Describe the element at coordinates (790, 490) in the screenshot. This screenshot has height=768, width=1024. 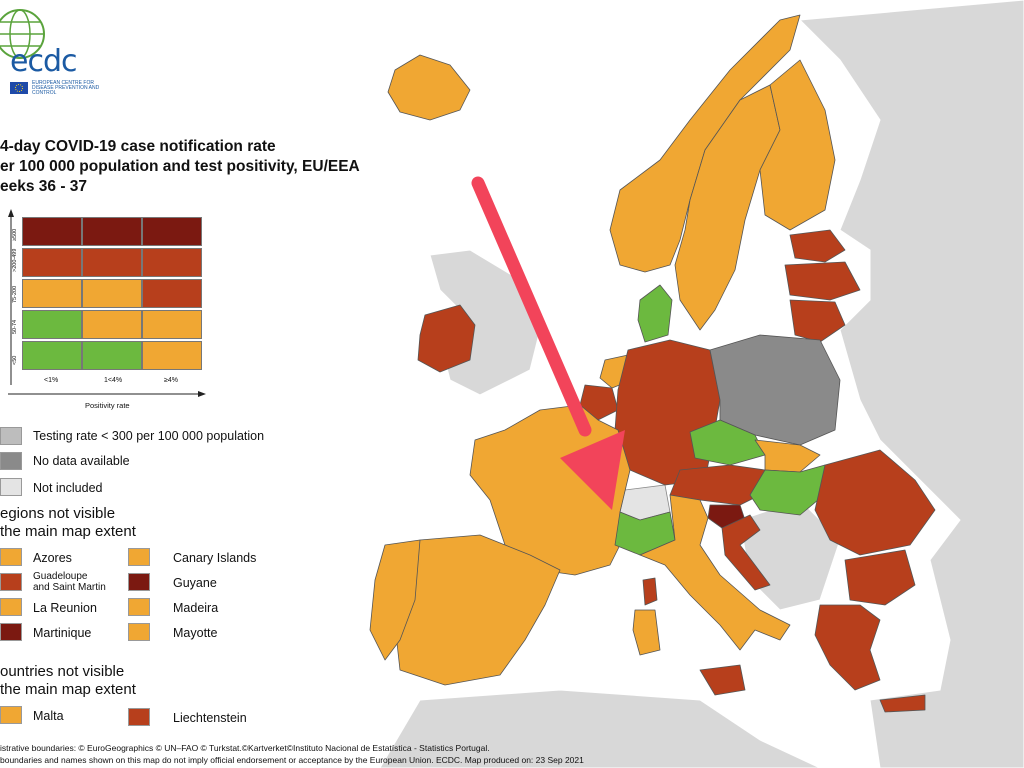
I see `map-region-hungary` at that location.